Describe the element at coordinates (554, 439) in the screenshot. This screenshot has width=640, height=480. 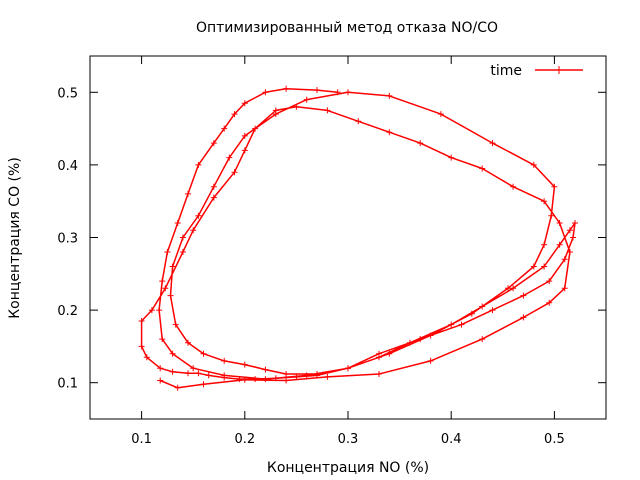
I see `x-tick-label: 0.5` at that location.